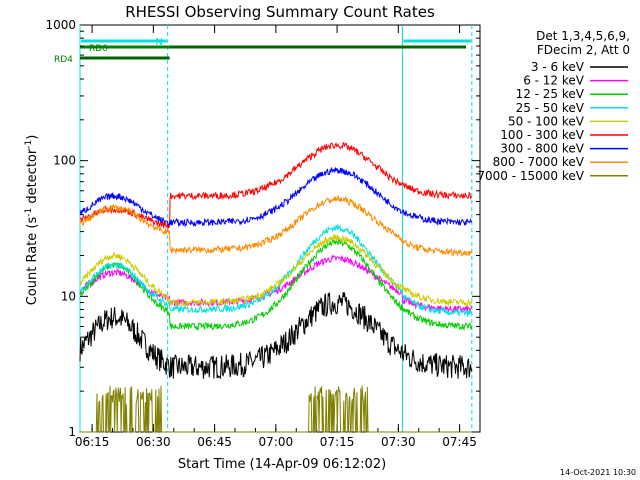  Describe the element at coordinates (68, 296) in the screenshot. I see `y-tick-label: 10` at that location.